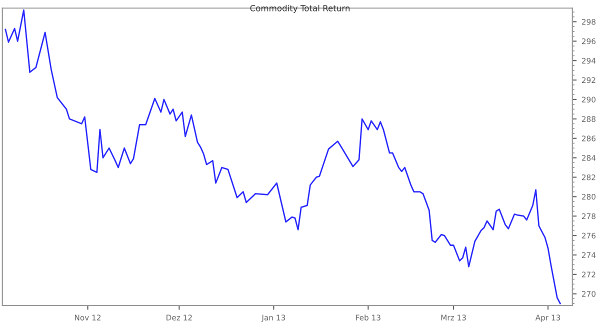  Describe the element at coordinates (300, 8) in the screenshot. I see `chart-title: Commodity Total Return` at that location.